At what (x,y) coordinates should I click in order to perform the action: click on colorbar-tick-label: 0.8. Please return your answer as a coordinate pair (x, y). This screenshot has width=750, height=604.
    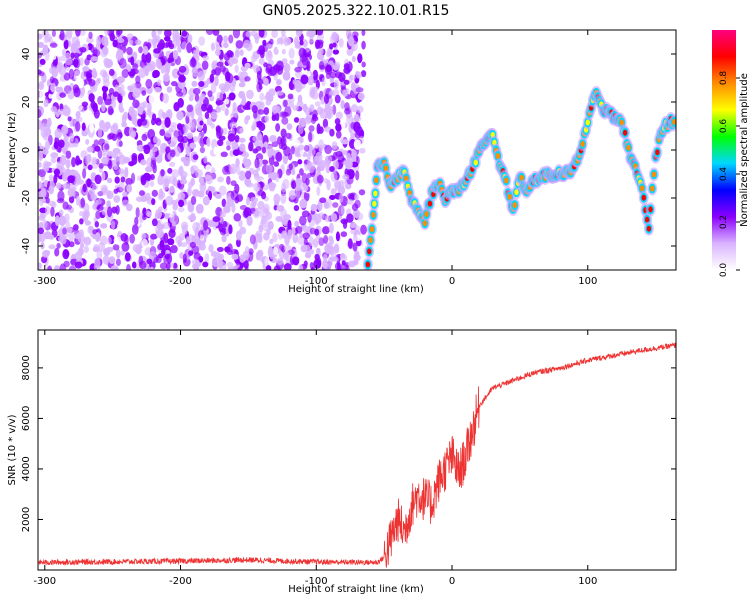
    Looking at the image, I should click on (724, 78).